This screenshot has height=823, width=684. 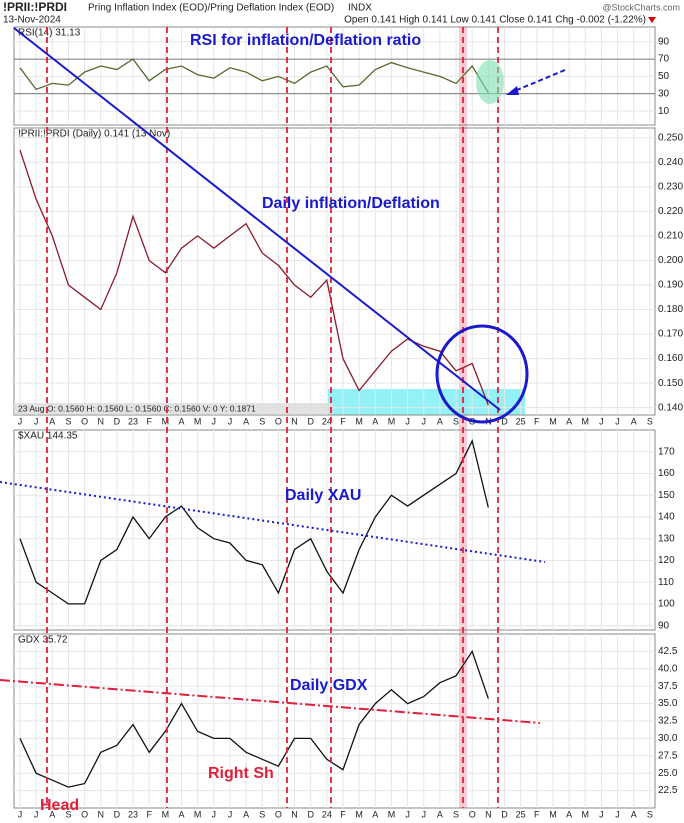 What do you see at coordinates (670, 334) in the screenshot?
I see `y-tick-label: 0.170` at bounding box center [670, 334].